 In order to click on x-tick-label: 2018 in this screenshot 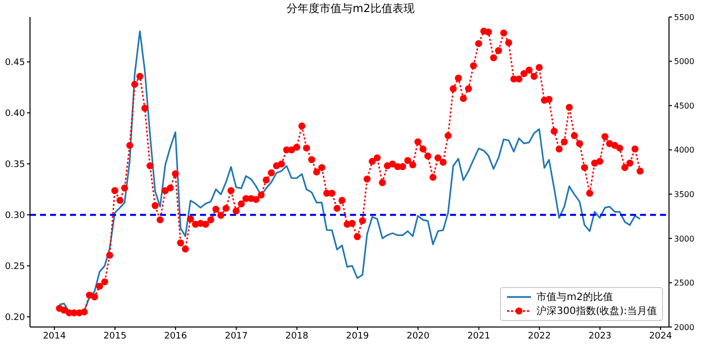, I will do `click(297, 336)`.